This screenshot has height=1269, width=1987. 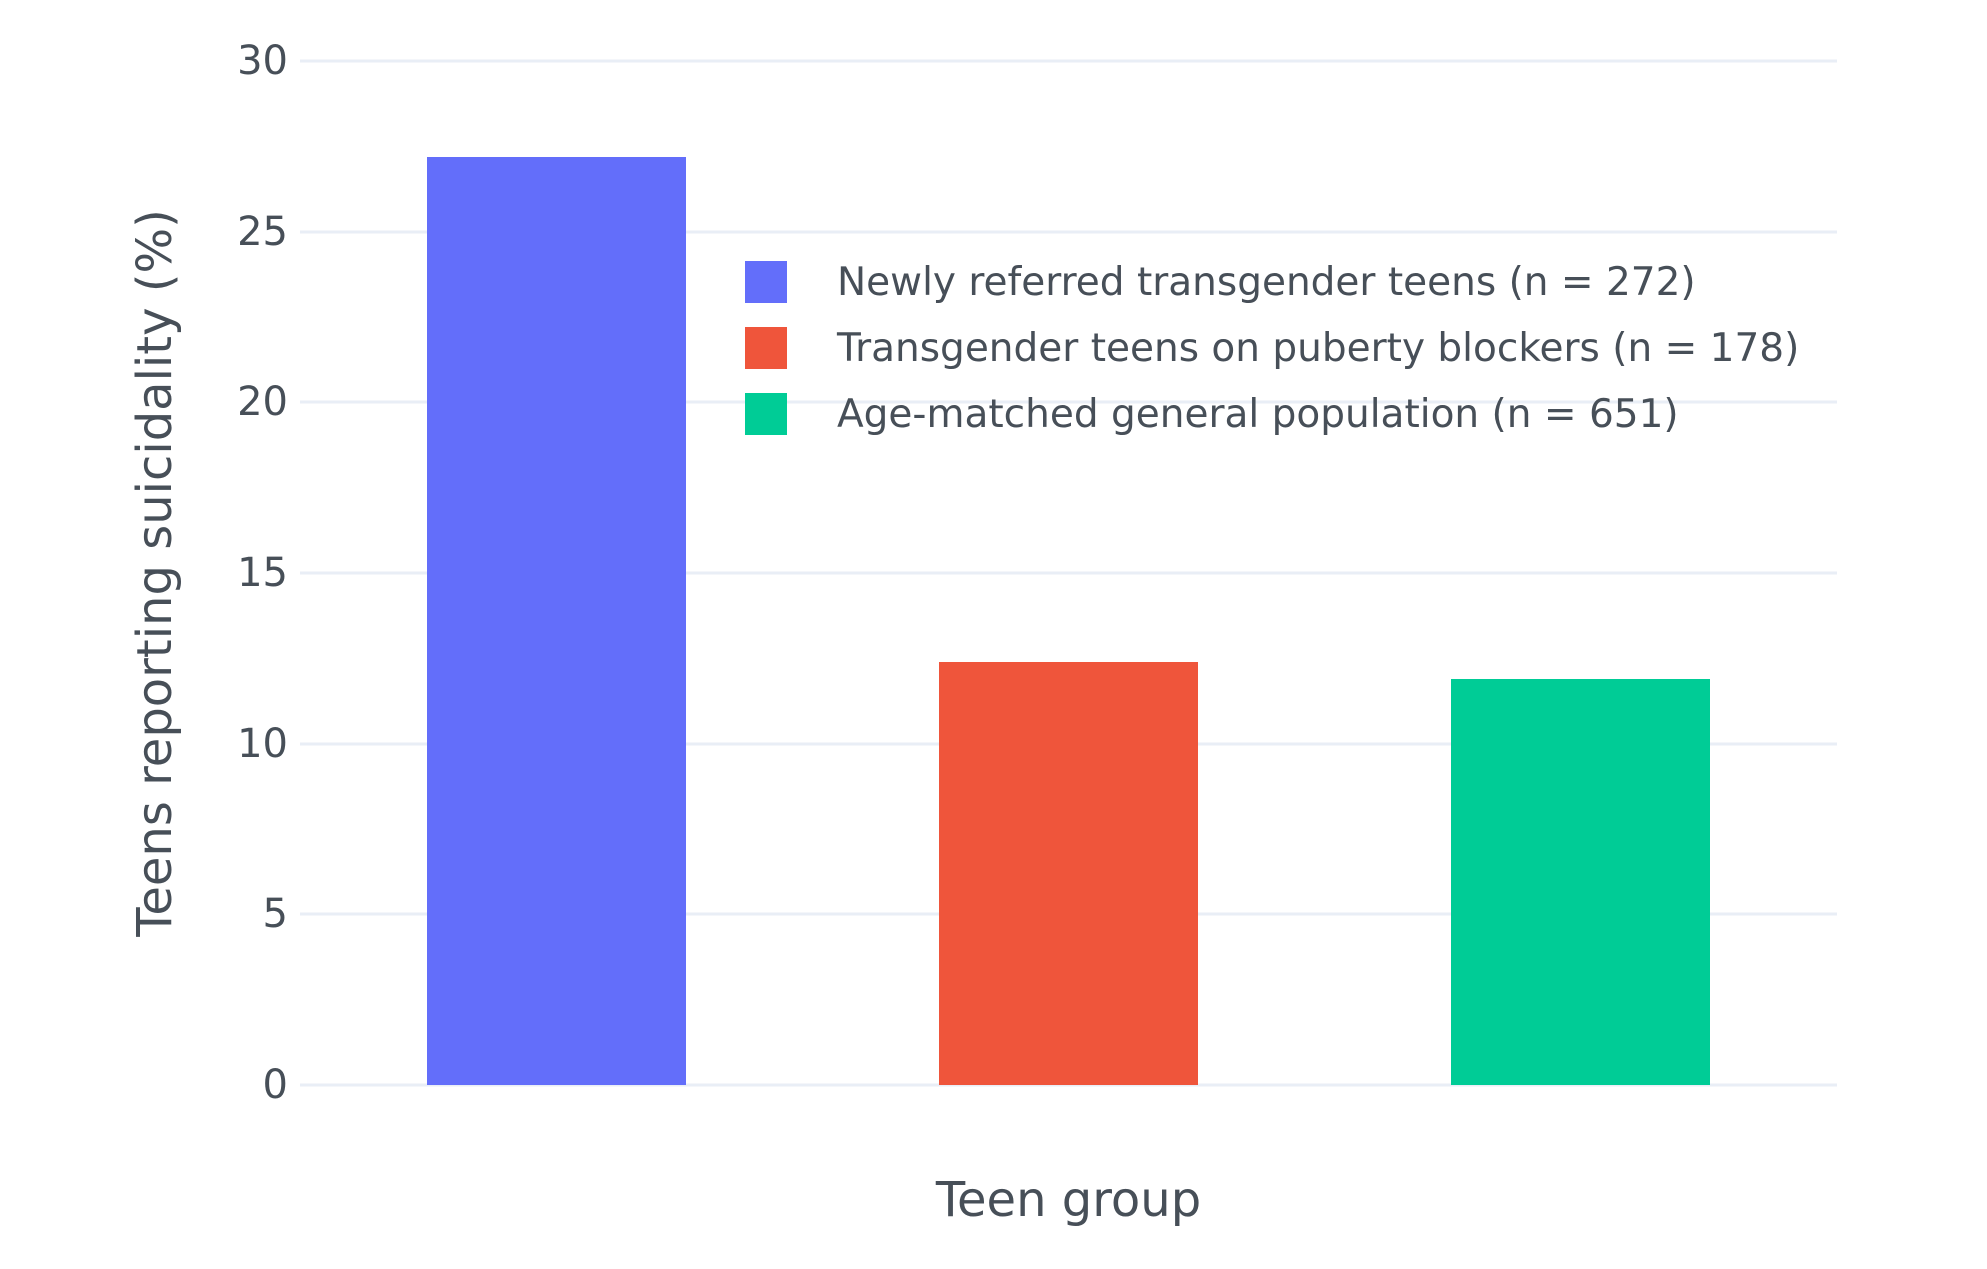 What do you see at coordinates (275, 1085) in the screenshot?
I see `y-tick-label-0: 0` at bounding box center [275, 1085].